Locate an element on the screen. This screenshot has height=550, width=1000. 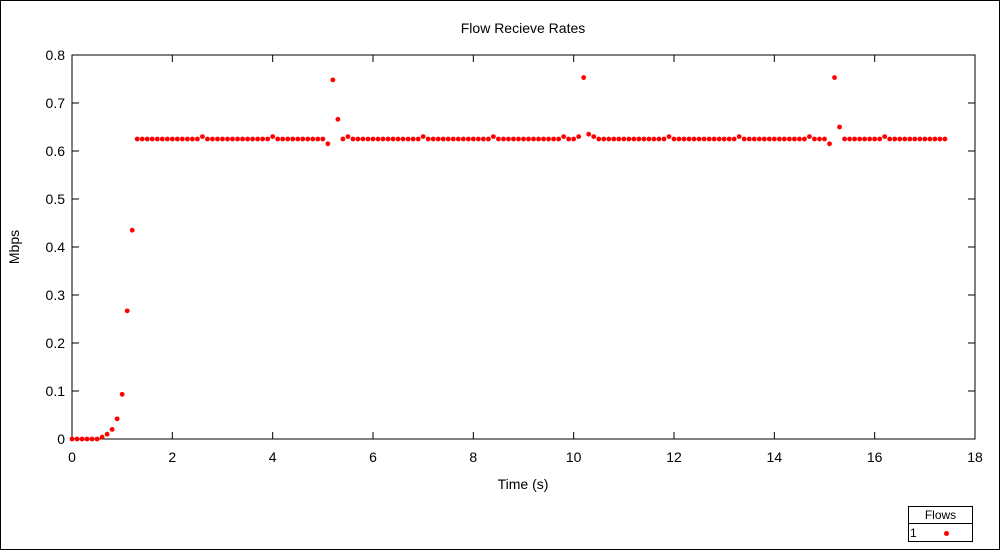
y-tick-label: 0.8 is located at coordinates (56, 55).